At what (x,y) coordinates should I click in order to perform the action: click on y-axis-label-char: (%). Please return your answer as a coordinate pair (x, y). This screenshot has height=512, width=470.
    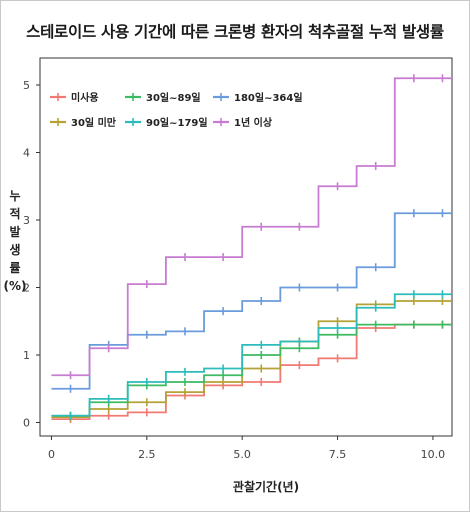
    Looking at the image, I should click on (15, 286).